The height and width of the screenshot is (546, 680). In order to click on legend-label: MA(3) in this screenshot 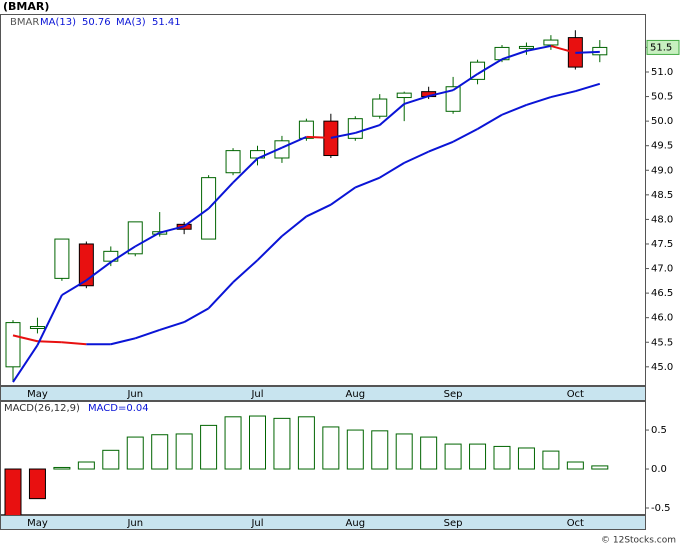, I will do `click(131, 22)`.